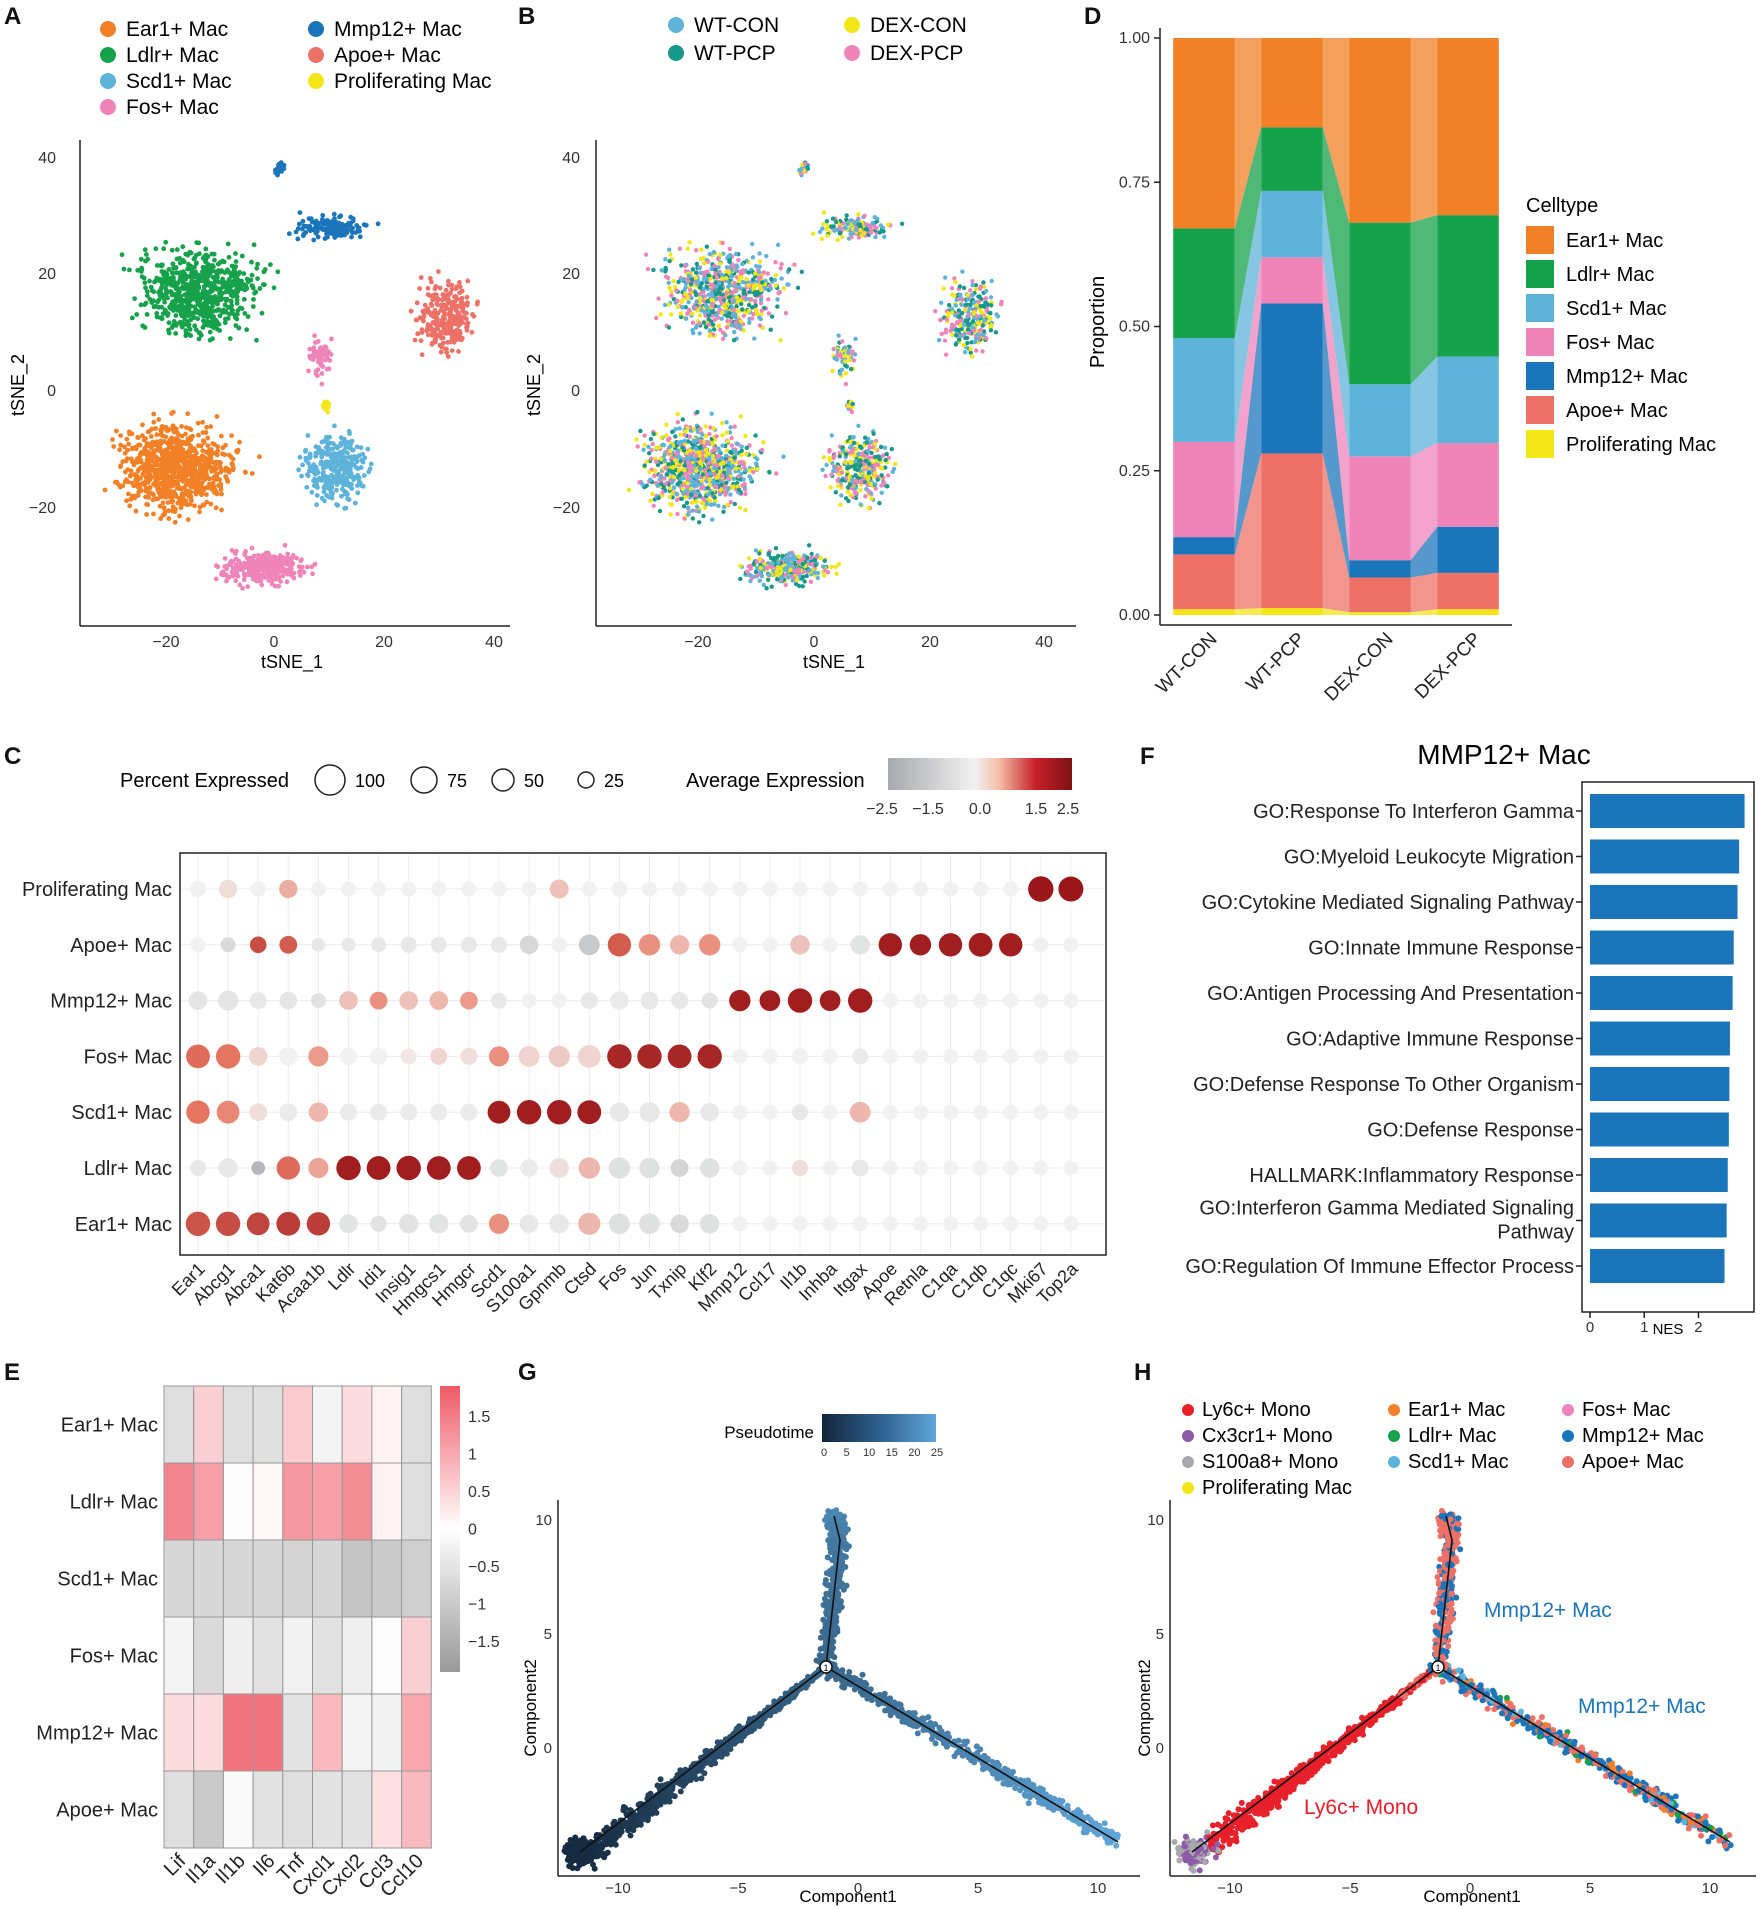 The width and height of the screenshot is (1760, 1909). I want to click on legend-b-label-dex-con: DEX-CON, so click(918, 25).